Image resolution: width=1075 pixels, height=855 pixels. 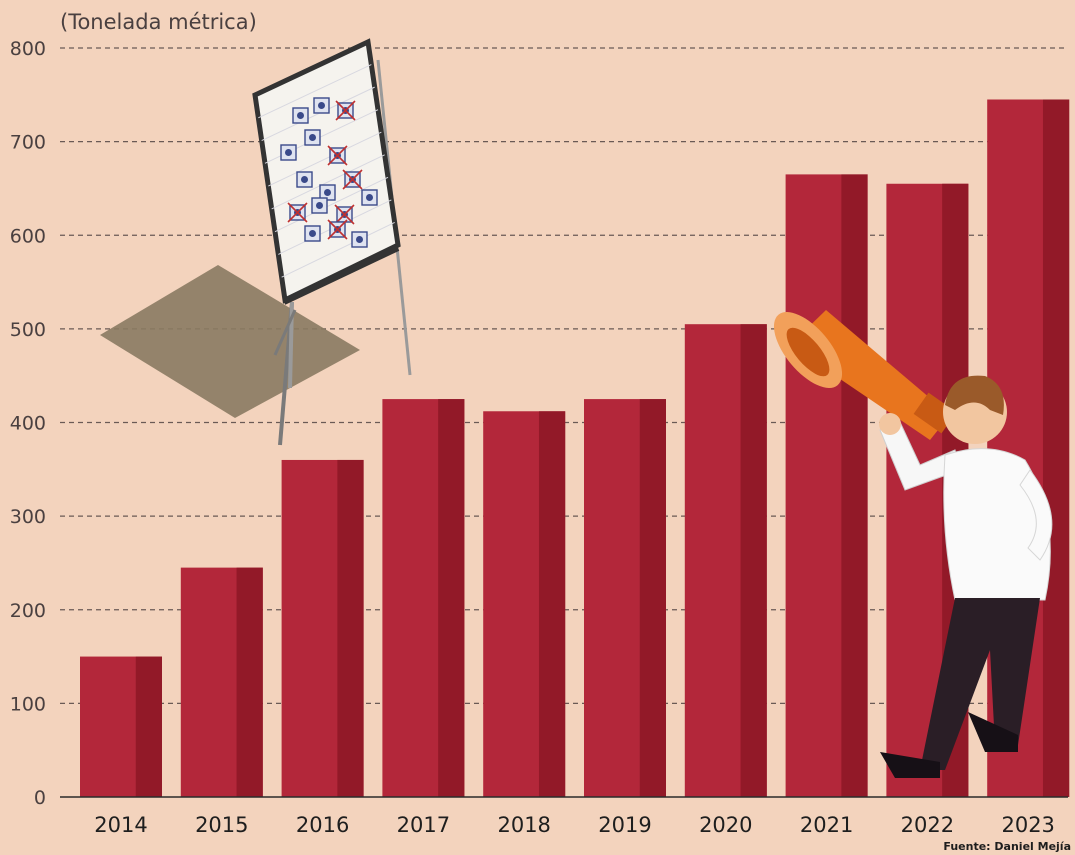 What do you see at coordinates (322, 825) in the screenshot?
I see `x-tick-label: 2016` at bounding box center [322, 825].